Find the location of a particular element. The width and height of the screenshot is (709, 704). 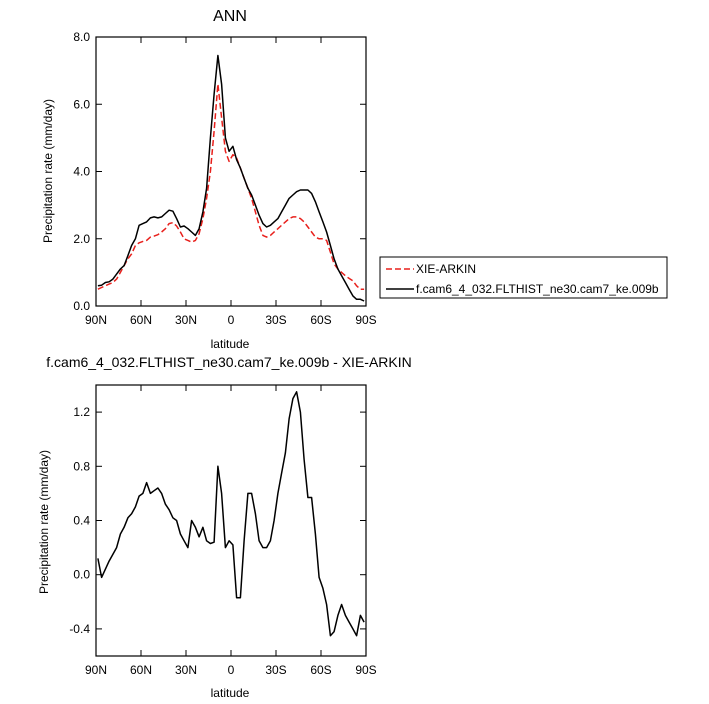

top-x-tick-label: 30N is located at coordinates (186, 320).